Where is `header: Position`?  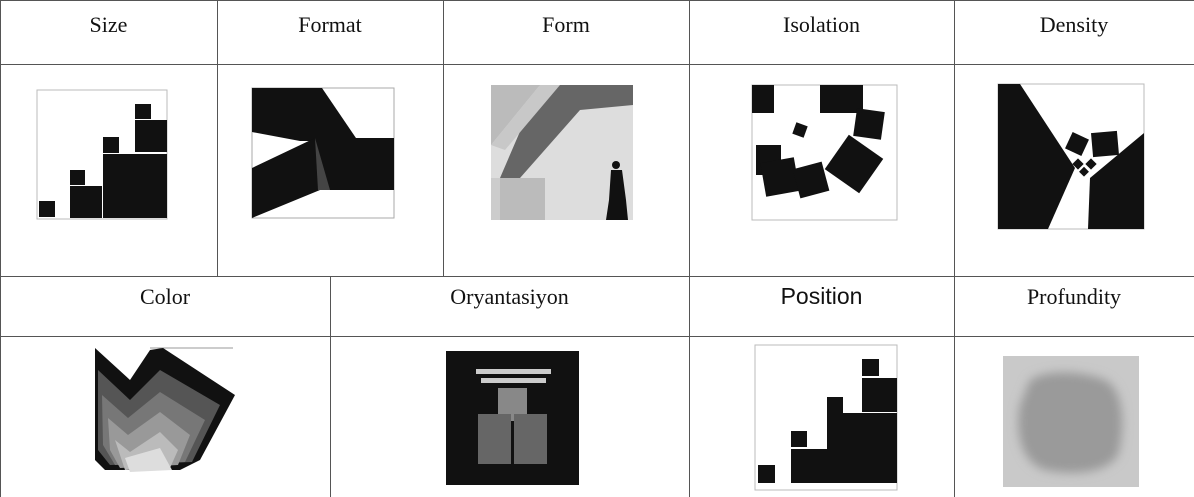 header: Position is located at coordinates (821, 296).